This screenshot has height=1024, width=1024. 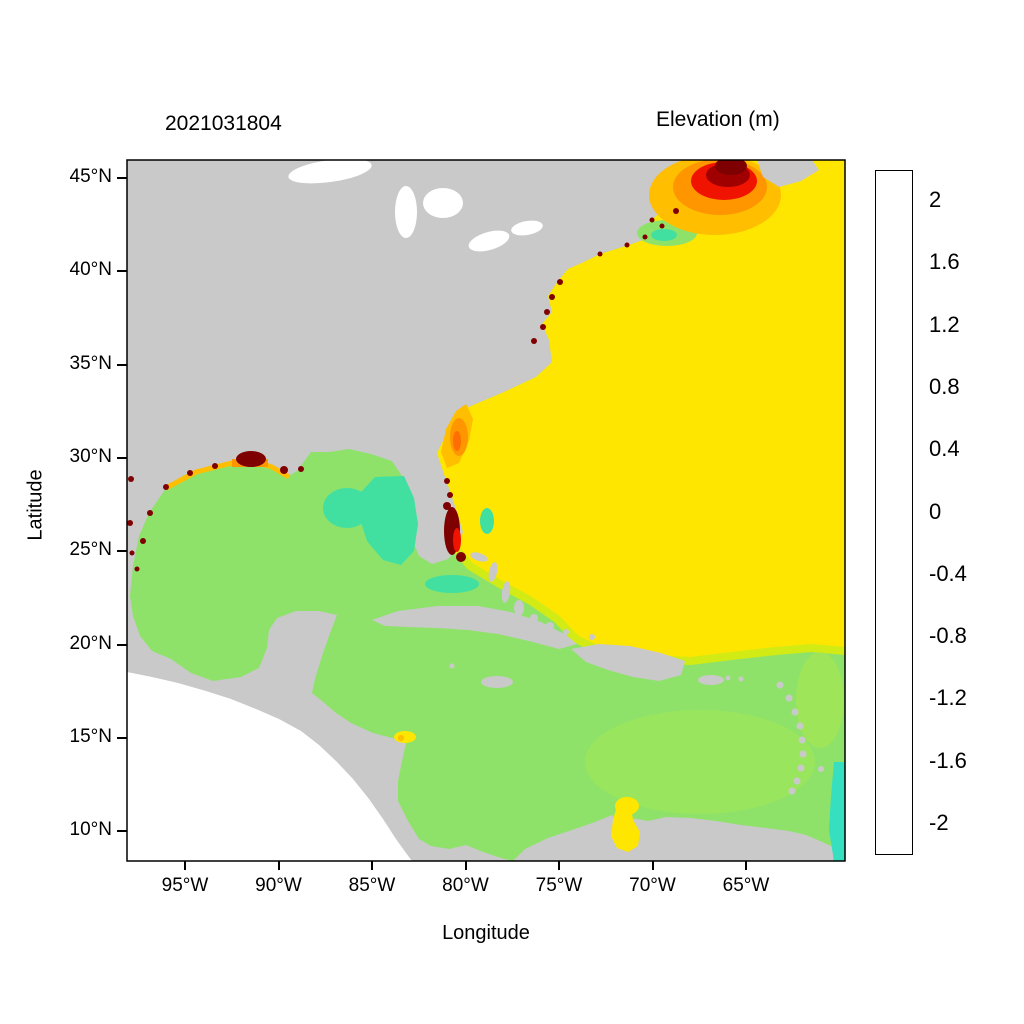 I want to click on nova-scotia-land, so click(x=788, y=173).